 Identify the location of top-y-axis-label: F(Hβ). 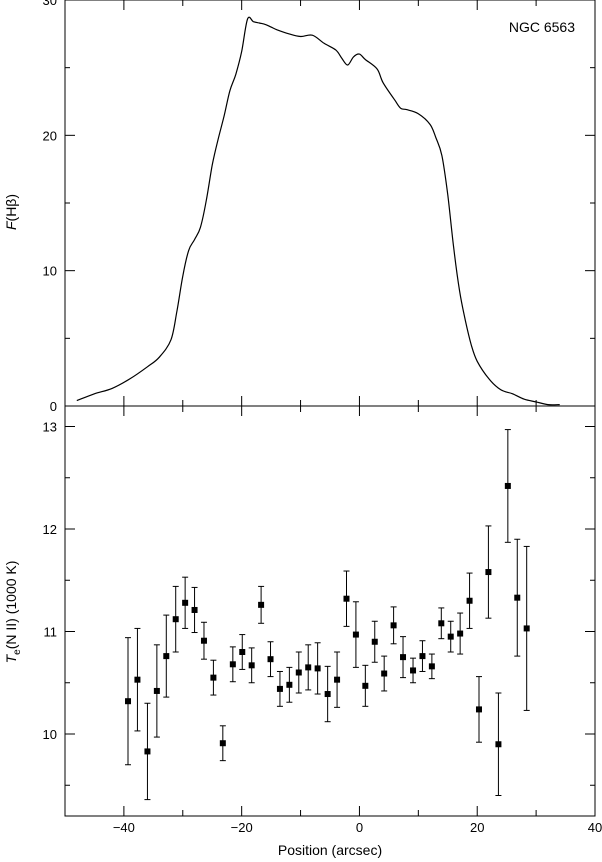
(11, 212).